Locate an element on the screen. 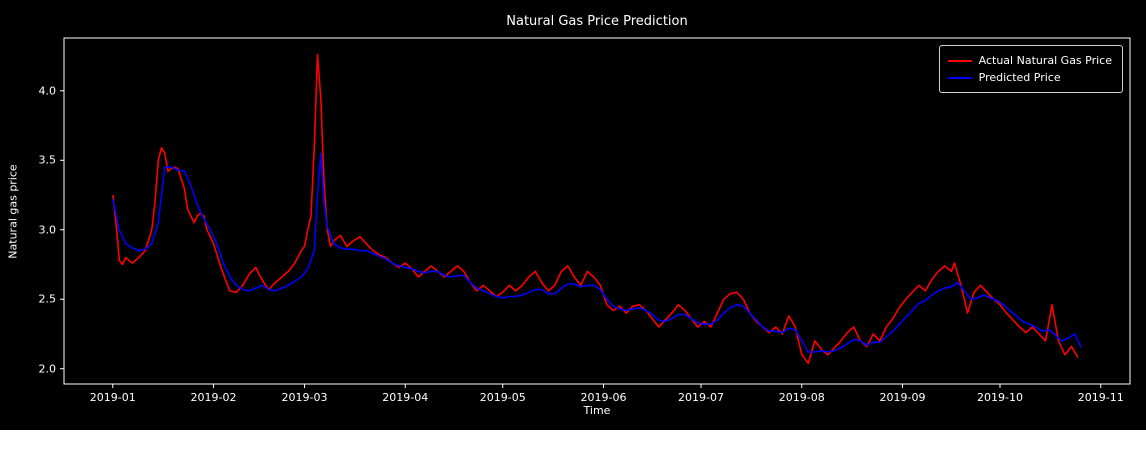  x-axis-label: Time is located at coordinates (597, 410).